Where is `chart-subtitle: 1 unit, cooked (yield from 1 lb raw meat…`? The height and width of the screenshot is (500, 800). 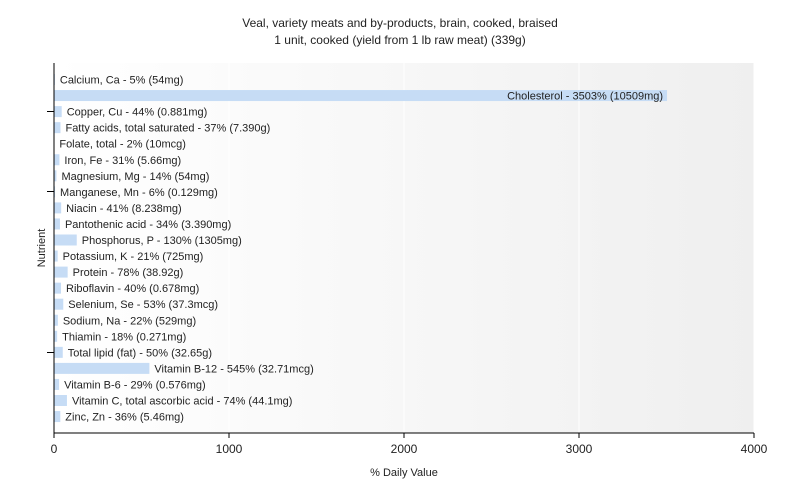 chart-subtitle: 1 unit, cooked (yield from 1 lb raw meat… is located at coordinates (399, 40).